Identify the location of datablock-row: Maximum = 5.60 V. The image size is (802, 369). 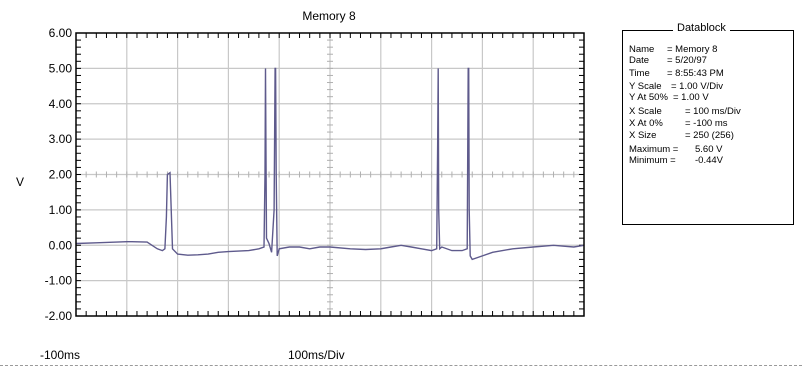
(675, 149).